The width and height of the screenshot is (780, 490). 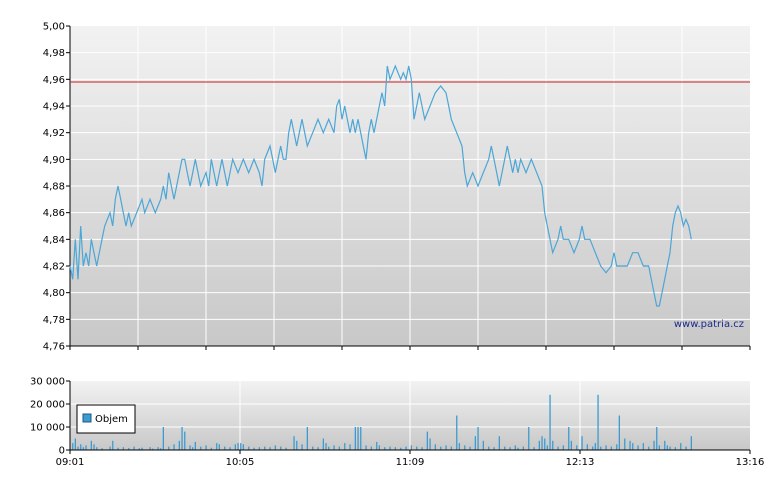 What do you see at coordinates (709, 324) in the screenshot?
I see `watermark: www.patria.cz` at bounding box center [709, 324].